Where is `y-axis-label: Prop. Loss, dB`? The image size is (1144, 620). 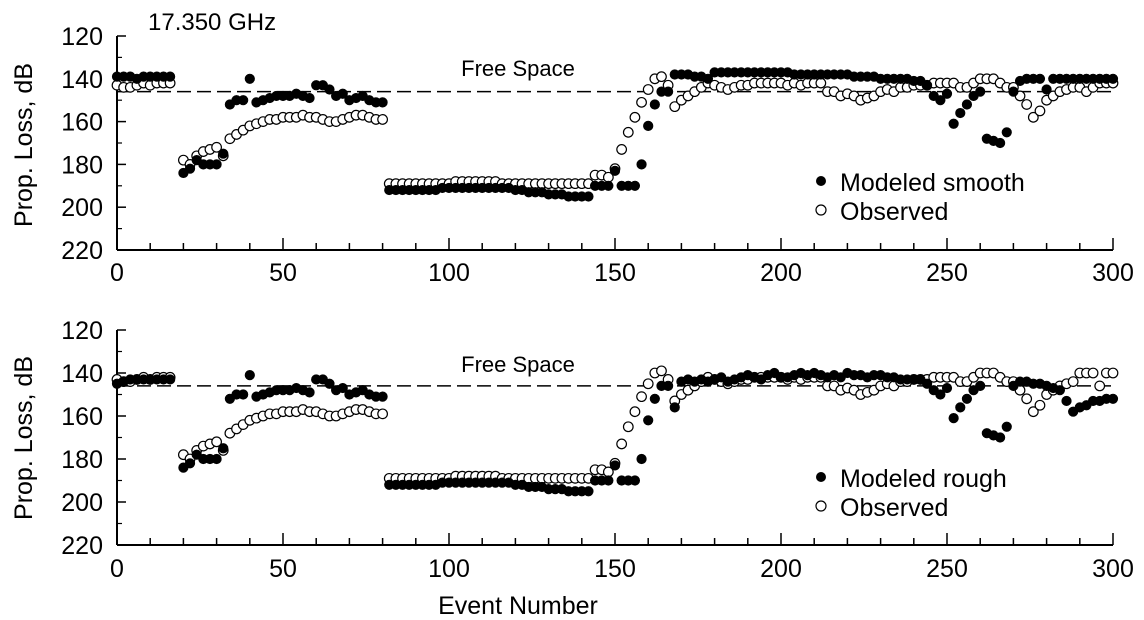 y-axis-label: Prop. Loss, dB is located at coordinates (24, 438).